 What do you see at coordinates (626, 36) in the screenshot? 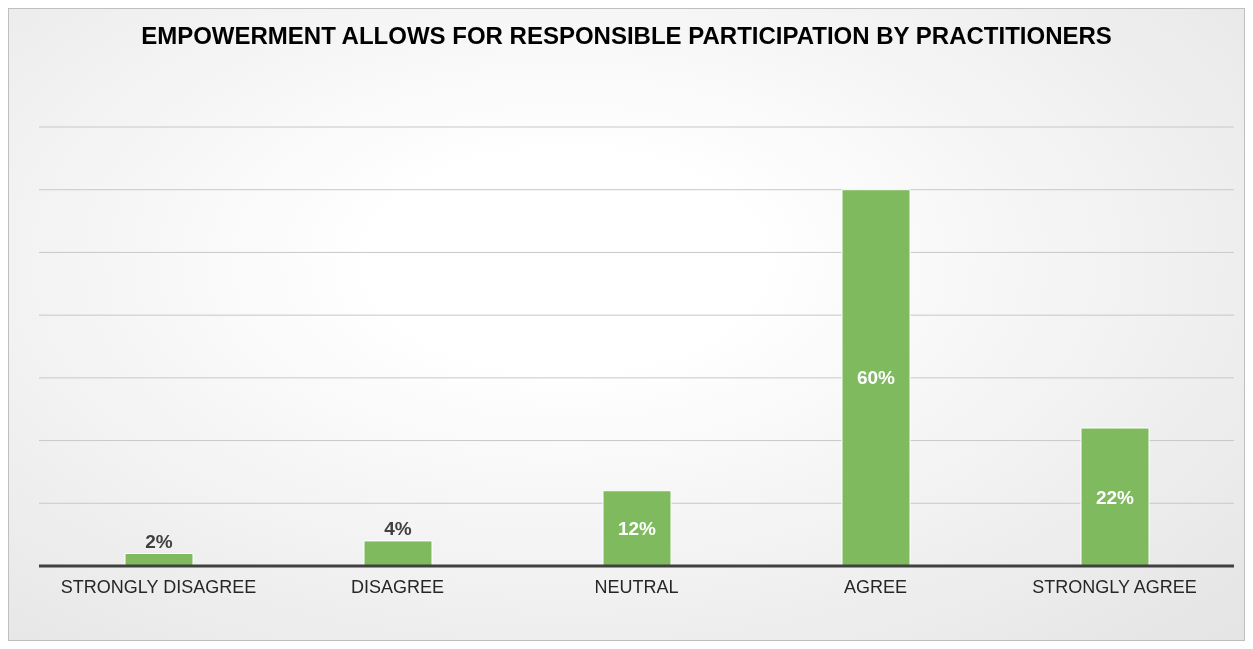
I see `chart-title: EMPOWERMENT ALLOWS FOR RESPONSIBLE PARTICIPATION BY PRACTITIONERS` at bounding box center [626, 36].